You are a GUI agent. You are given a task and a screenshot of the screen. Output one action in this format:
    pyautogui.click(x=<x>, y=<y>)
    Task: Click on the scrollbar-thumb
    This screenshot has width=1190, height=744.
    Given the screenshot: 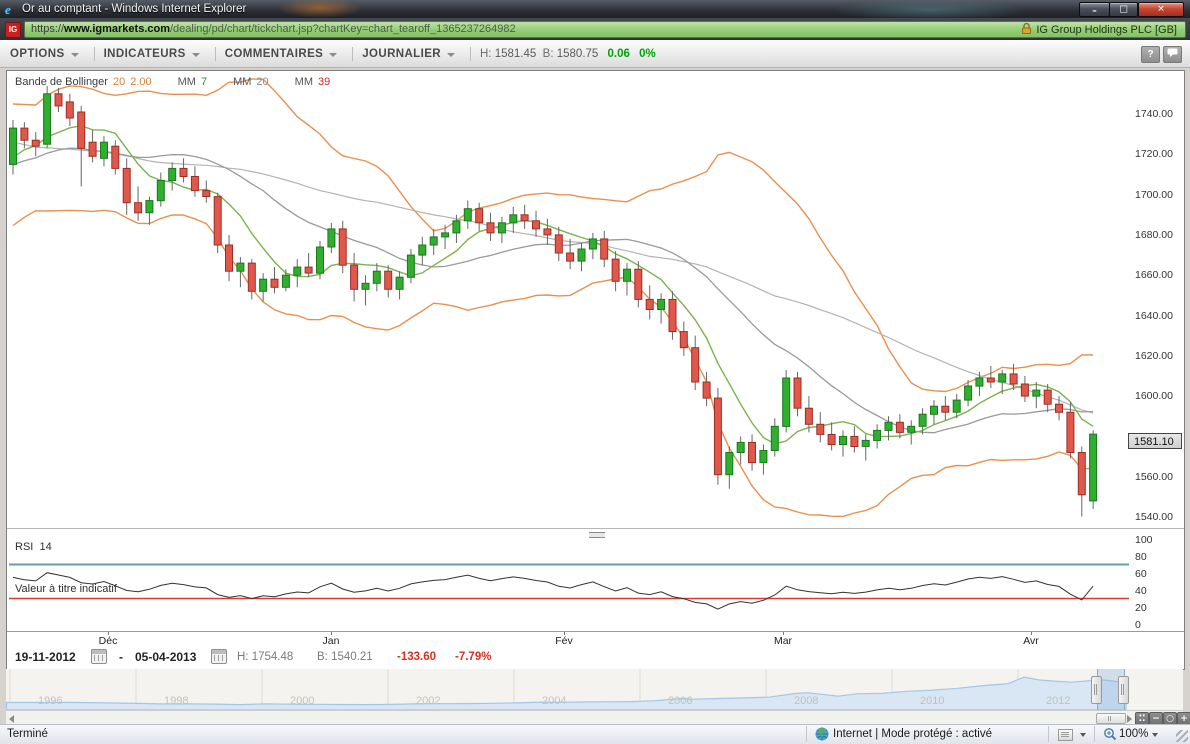 What is the action you would take?
    pyautogui.click(x=1111, y=718)
    